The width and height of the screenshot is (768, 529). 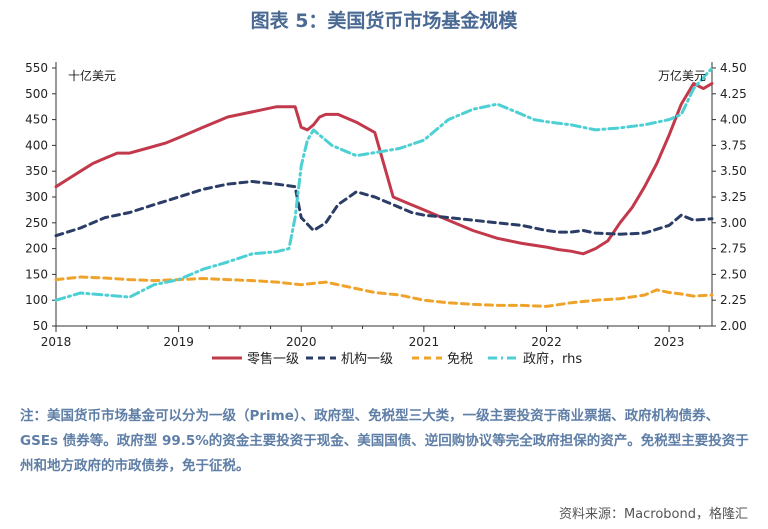 What do you see at coordinates (733, 223) in the screenshot?
I see `right-tick-label: 3.00` at bounding box center [733, 223].